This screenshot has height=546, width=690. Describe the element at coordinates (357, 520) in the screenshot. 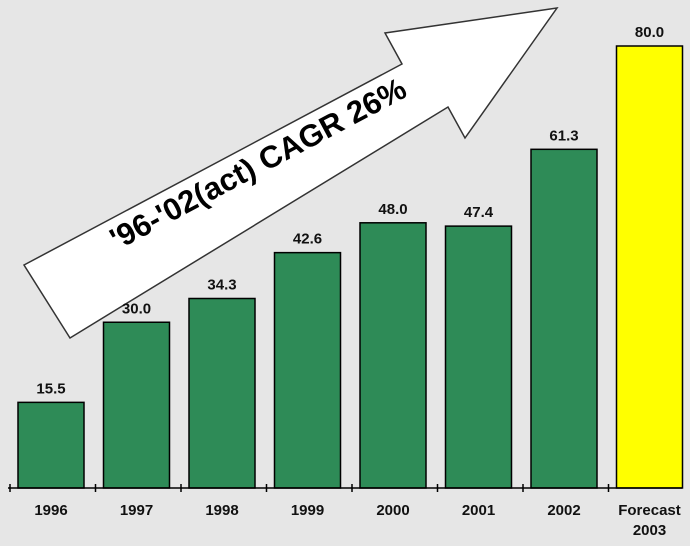

I see `category-labels: 1996 1997 1998 1999 2000 2001 2002 Forecast 2003` at that location.